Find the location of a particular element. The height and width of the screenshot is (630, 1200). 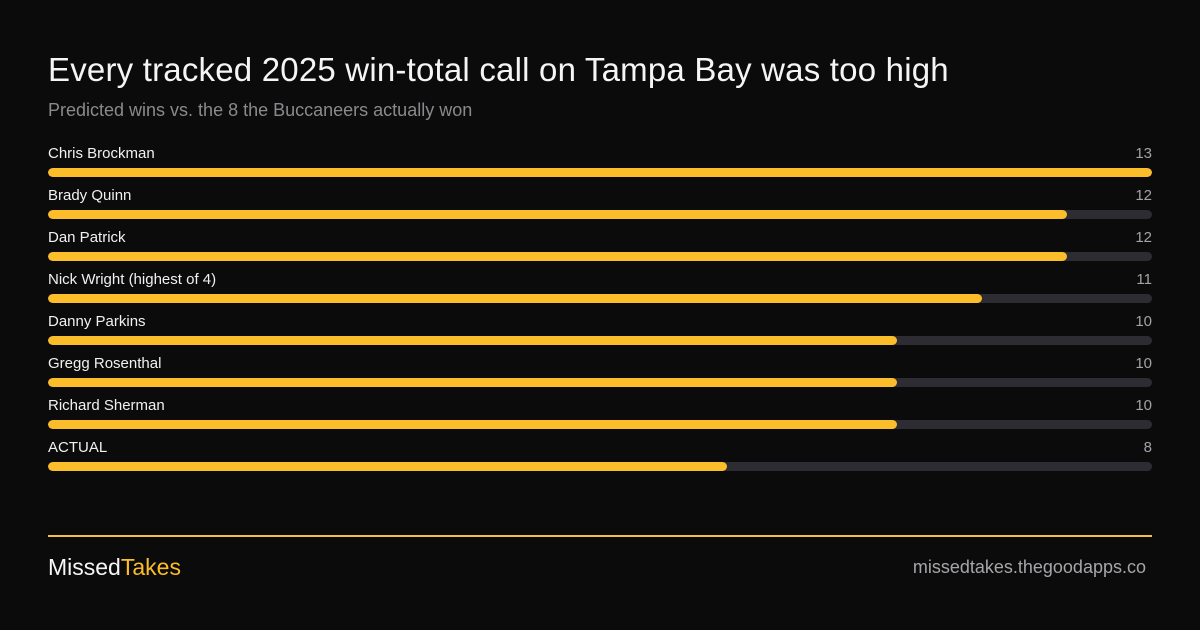

bar-row: Chris Brockman 13 is located at coordinates (600, 165).